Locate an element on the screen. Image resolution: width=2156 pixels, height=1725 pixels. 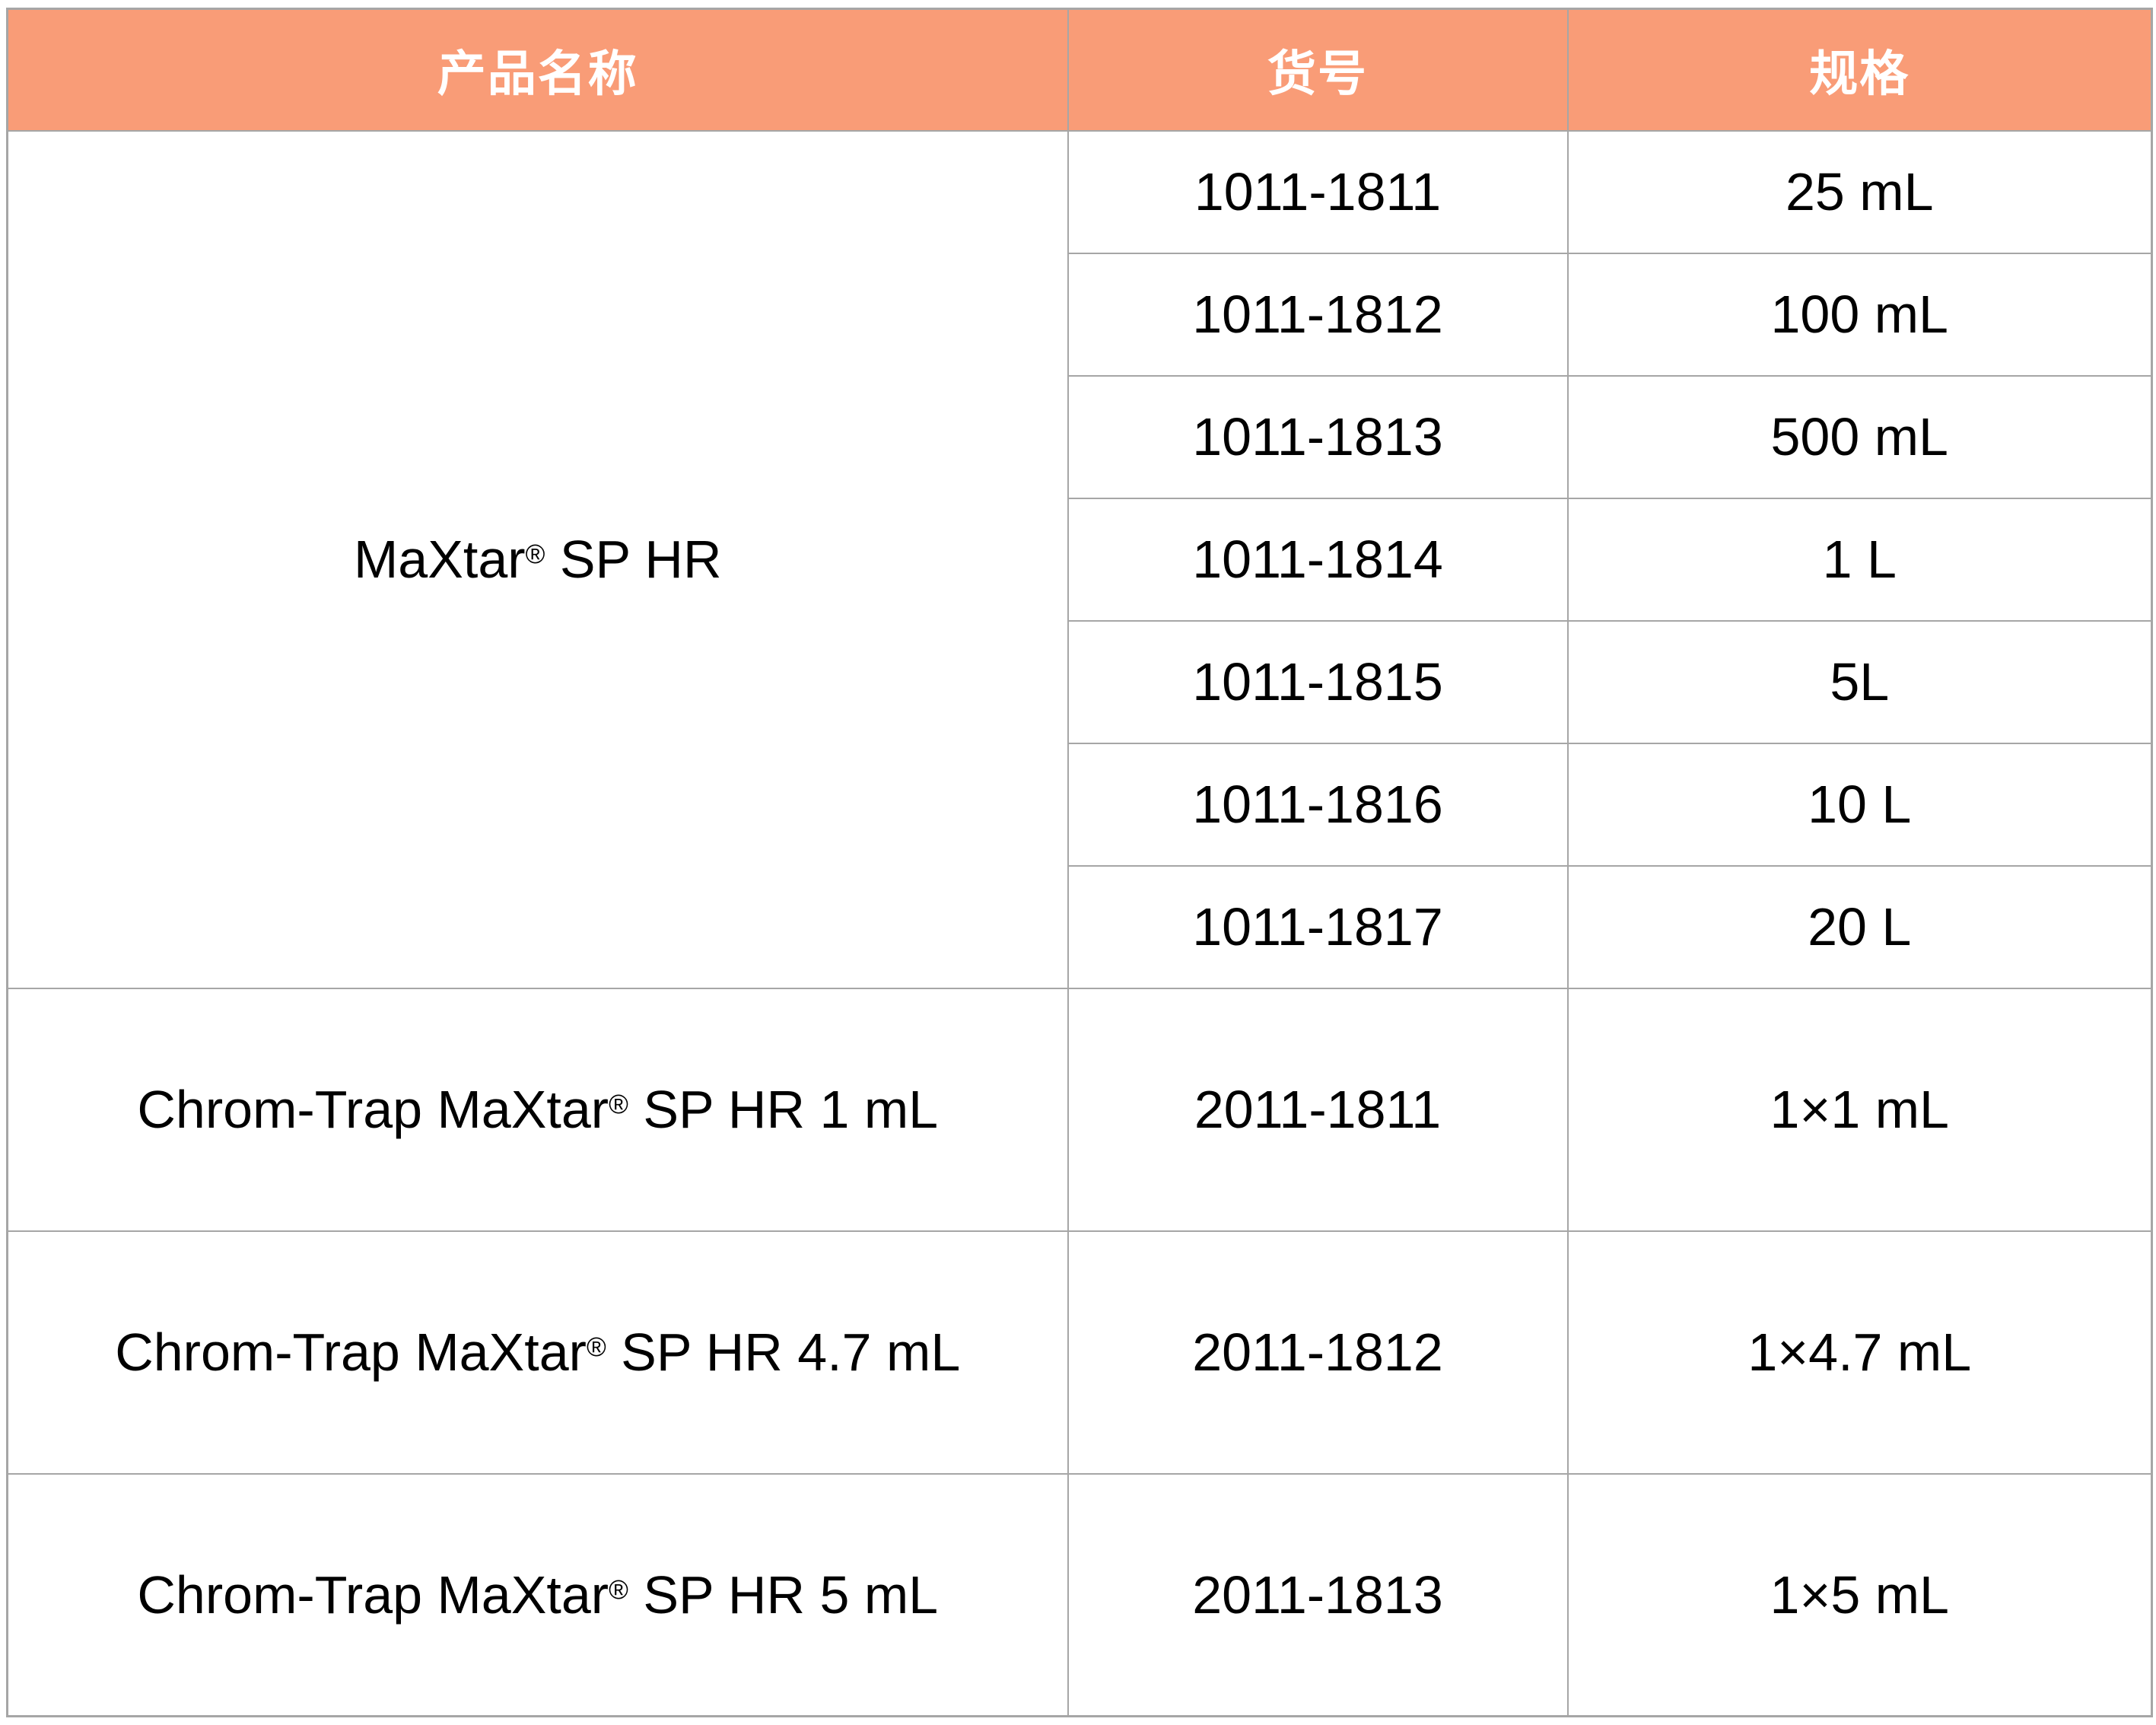
catalog-number-cell: 1011-1811 is located at coordinates (1318, 191).